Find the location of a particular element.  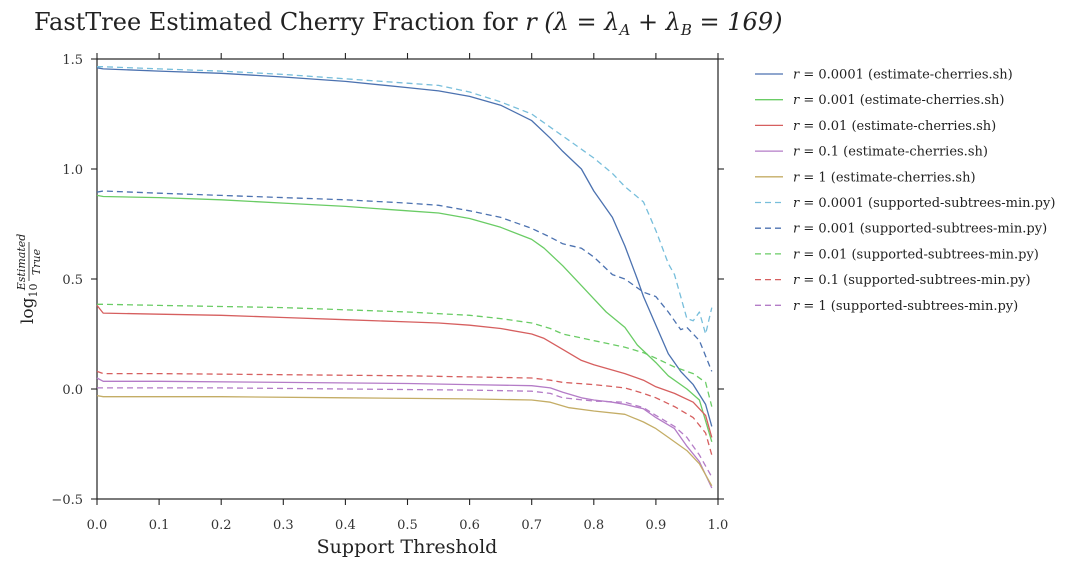

x-axis-label: Support Threshold is located at coordinates (407, 547).